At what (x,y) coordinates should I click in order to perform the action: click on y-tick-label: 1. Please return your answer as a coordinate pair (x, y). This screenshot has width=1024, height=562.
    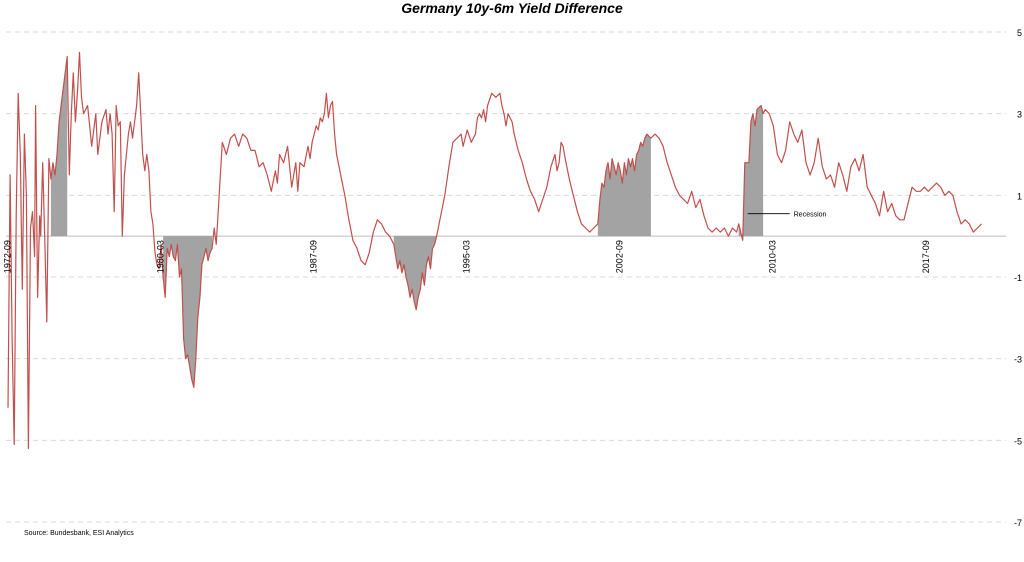
    Looking at the image, I should click on (1019, 196).